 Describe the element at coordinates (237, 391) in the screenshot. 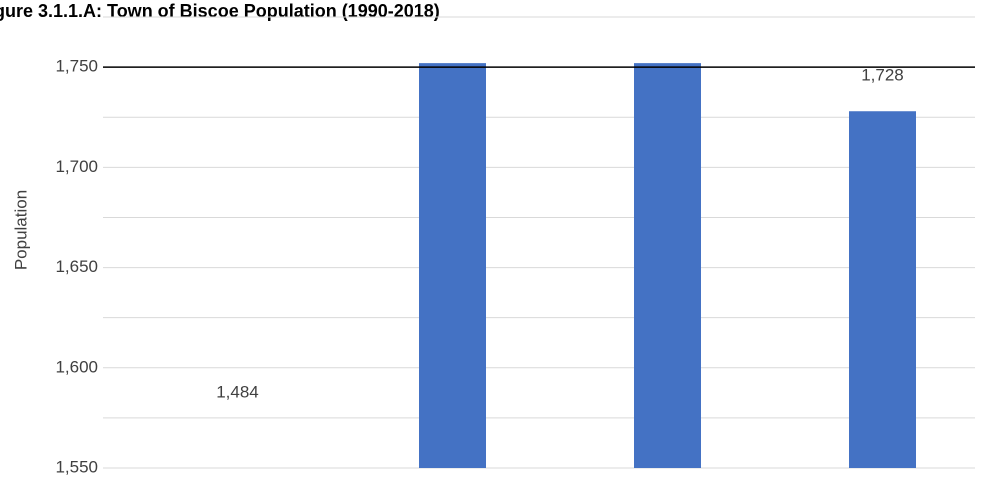

I see `data-label: 1,484` at that location.